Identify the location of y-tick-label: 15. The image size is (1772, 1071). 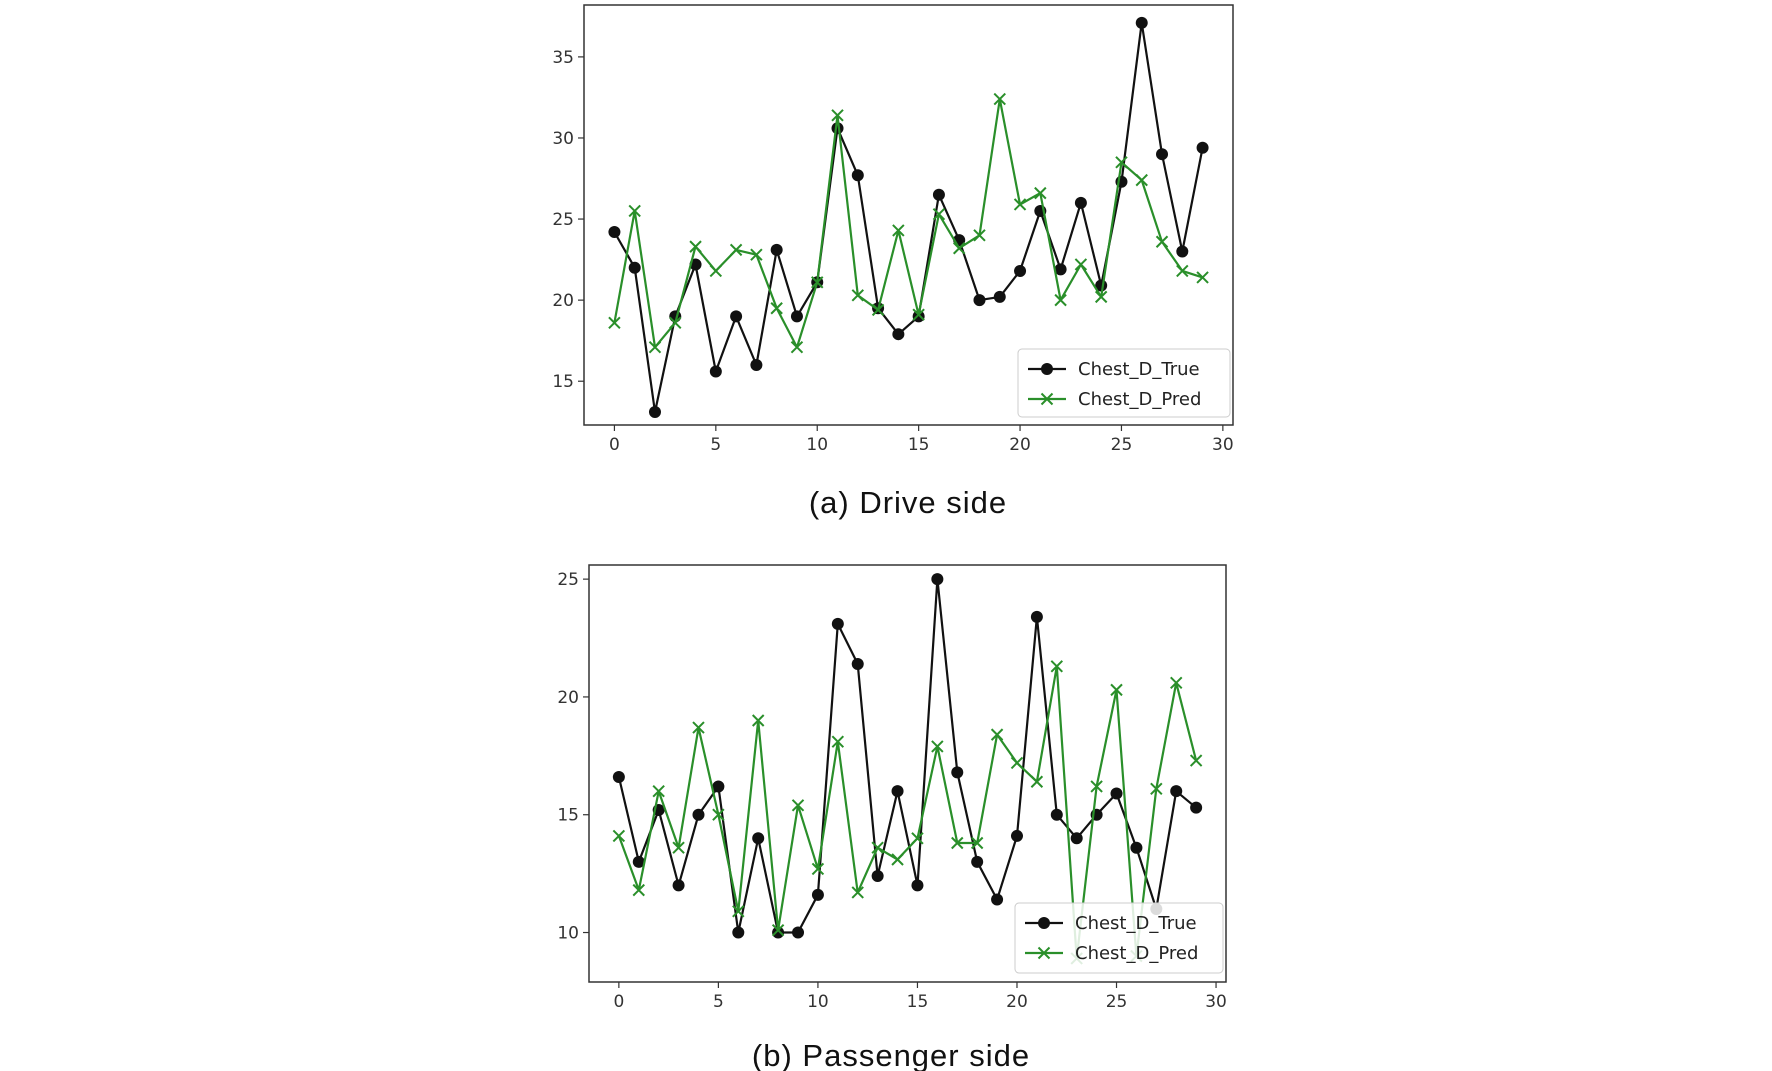
(568, 816).